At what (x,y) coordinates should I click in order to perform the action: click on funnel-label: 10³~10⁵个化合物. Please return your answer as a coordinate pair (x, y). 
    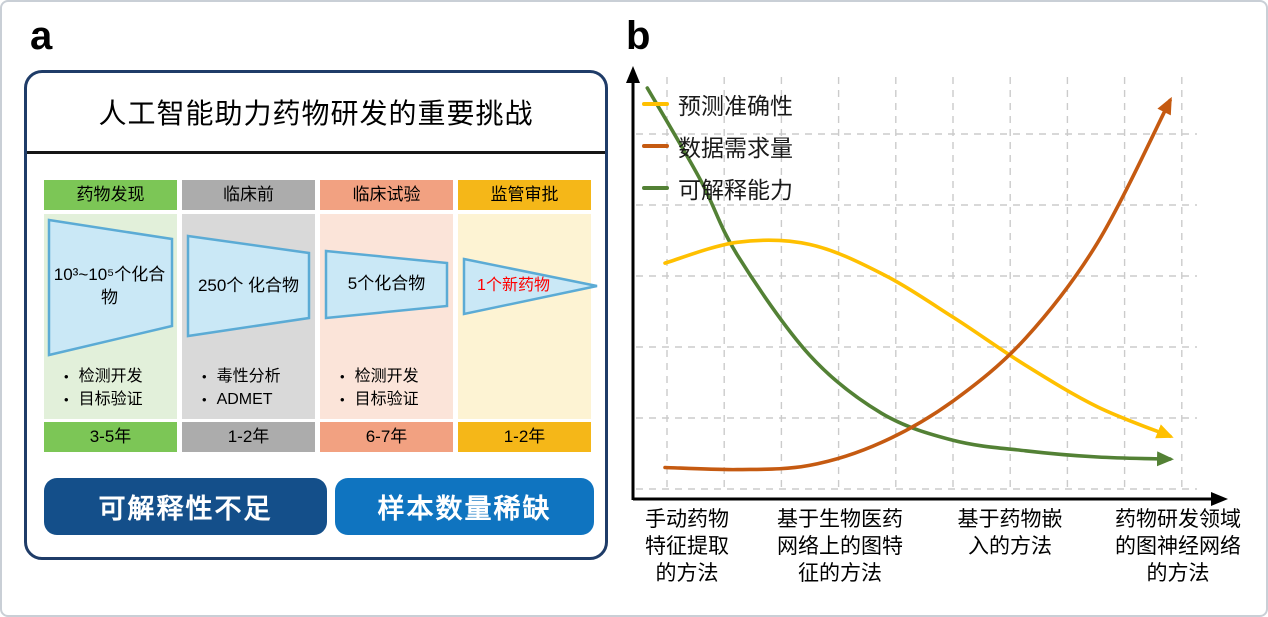
    Looking at the image, I should click on (109, 286).